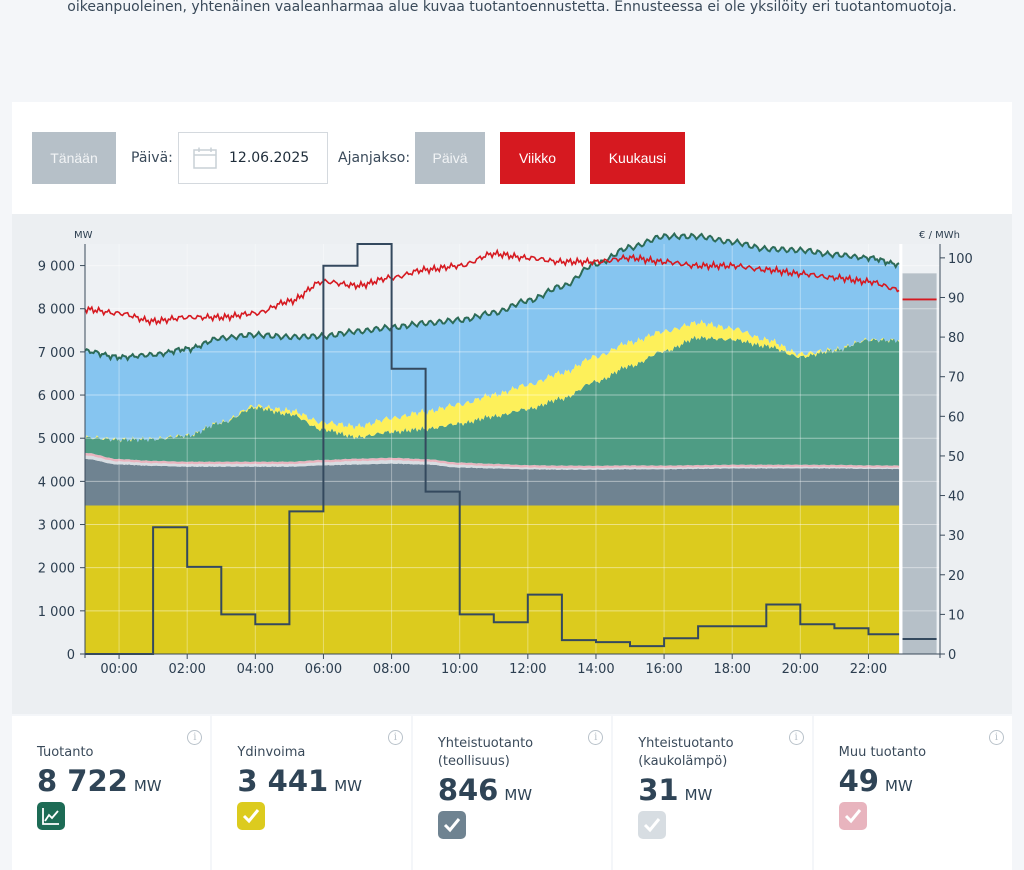 The width and height of the screenshot is (1024, 870). Describe the element at coordinates (939, 235) in the screenshot. I see `right-unit-label: € / MWh` at that location.